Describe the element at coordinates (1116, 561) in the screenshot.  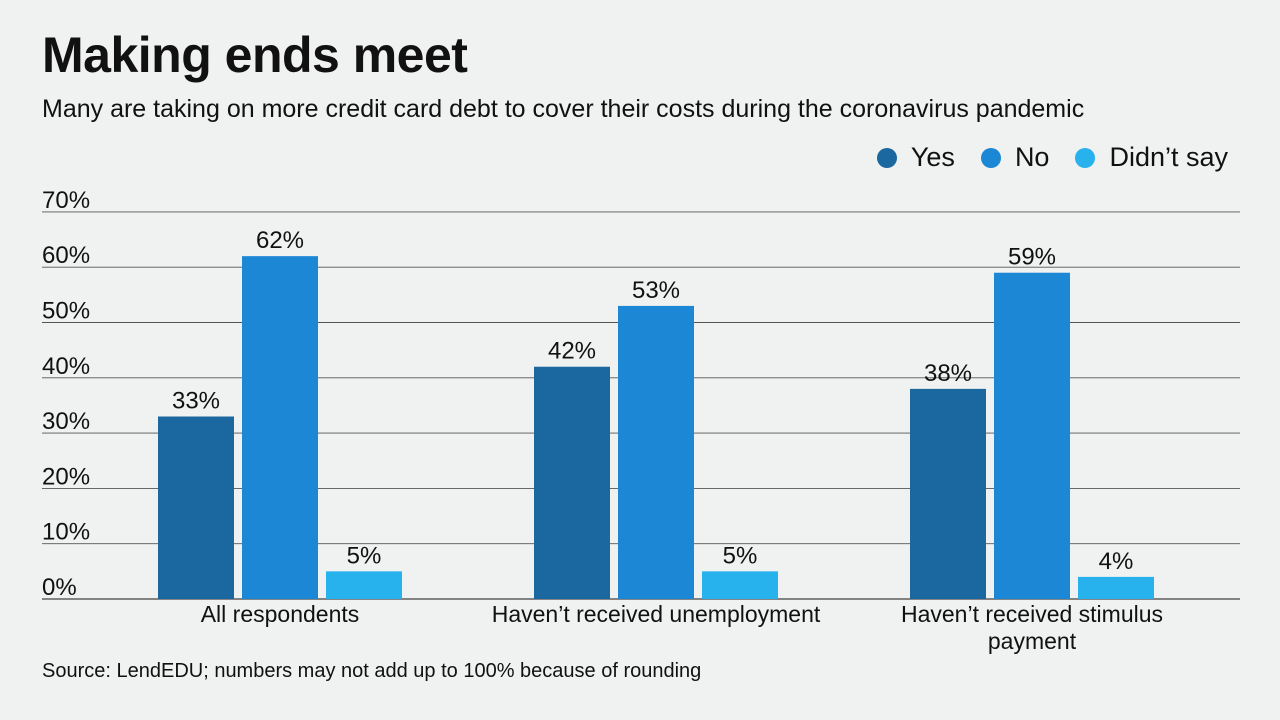
I see `data-label: 4%` at that location.